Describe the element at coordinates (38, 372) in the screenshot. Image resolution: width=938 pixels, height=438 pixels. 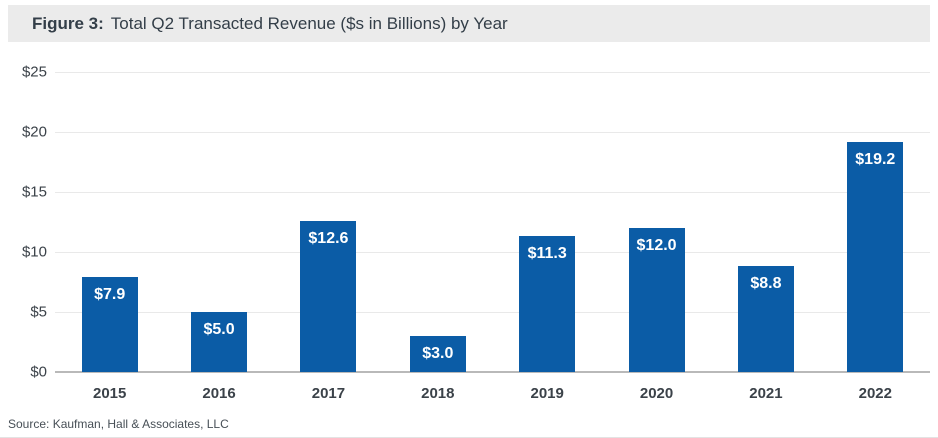
I see `y-axis-tick-label: $0` at that location.